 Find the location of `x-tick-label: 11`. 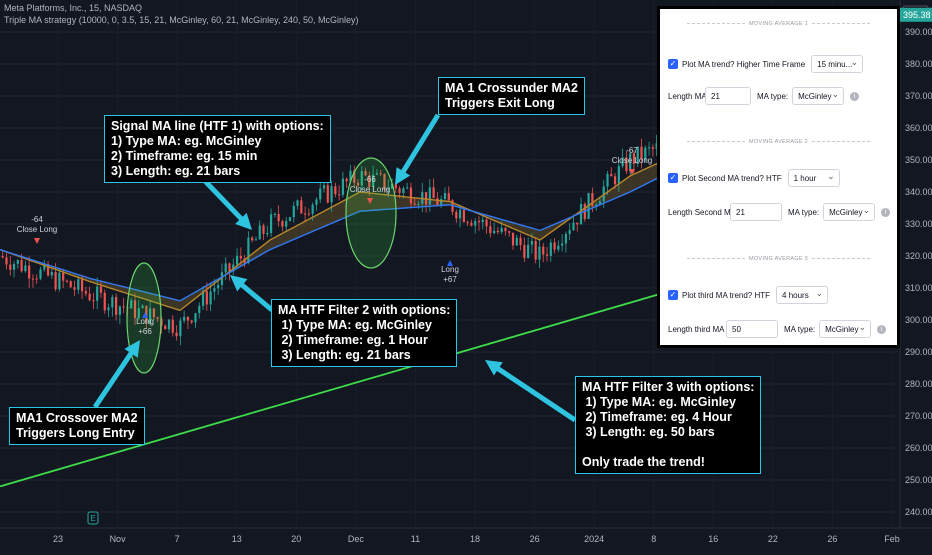

x-tick-label: 11 is located at coordinates (415, 539).